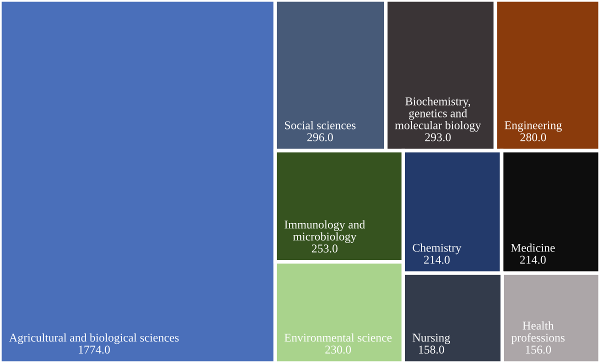  Describe the element at coordinates (338, 350) in the screenshot. I see `data-label: 230.0` at that location.